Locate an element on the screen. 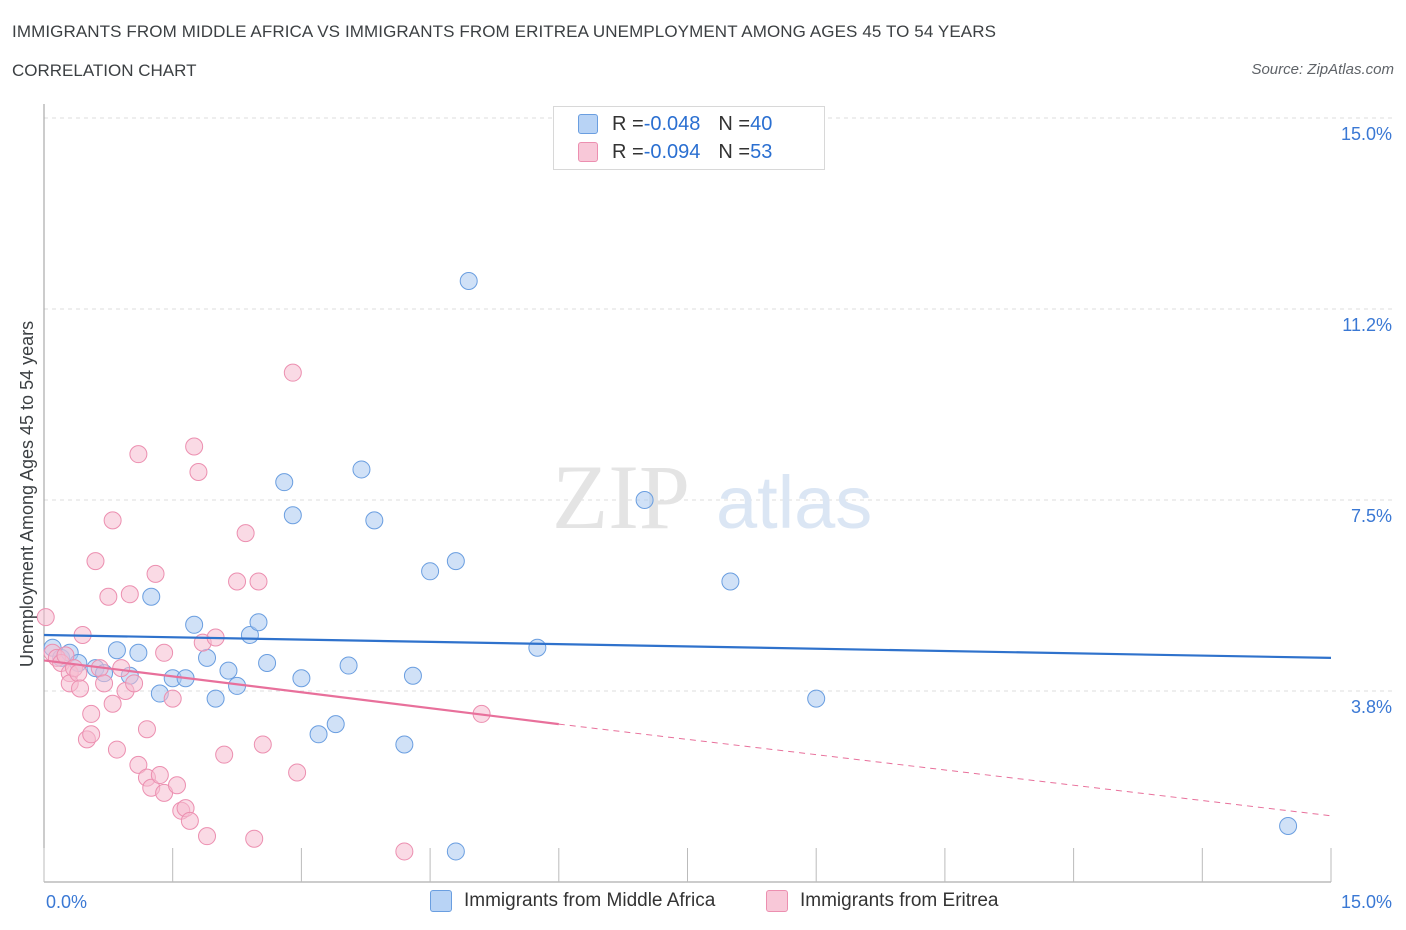  trend-line-middle-africa is located at coordinates (687, 646).